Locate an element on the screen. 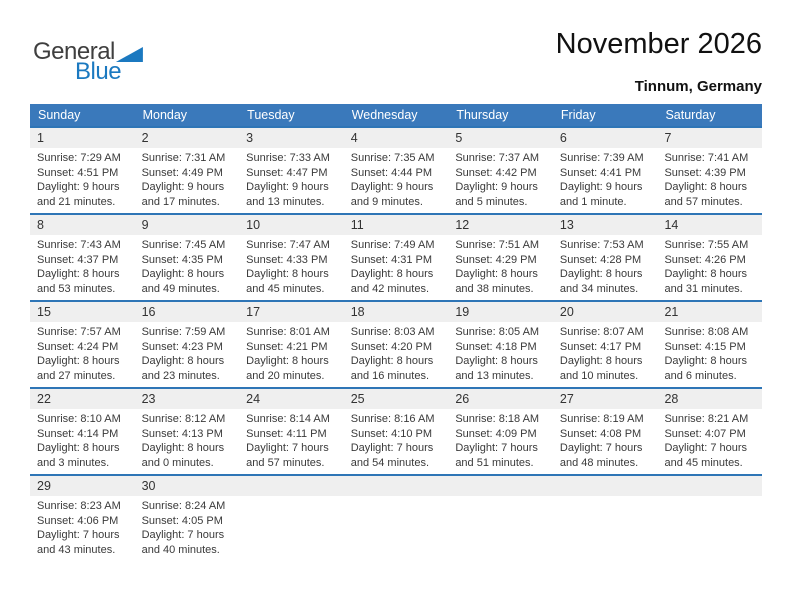 The width and height of the screenshot is (792, 612). sunrise-text: Sunrise: 8:16 AM is located at coordinates (392, 419).